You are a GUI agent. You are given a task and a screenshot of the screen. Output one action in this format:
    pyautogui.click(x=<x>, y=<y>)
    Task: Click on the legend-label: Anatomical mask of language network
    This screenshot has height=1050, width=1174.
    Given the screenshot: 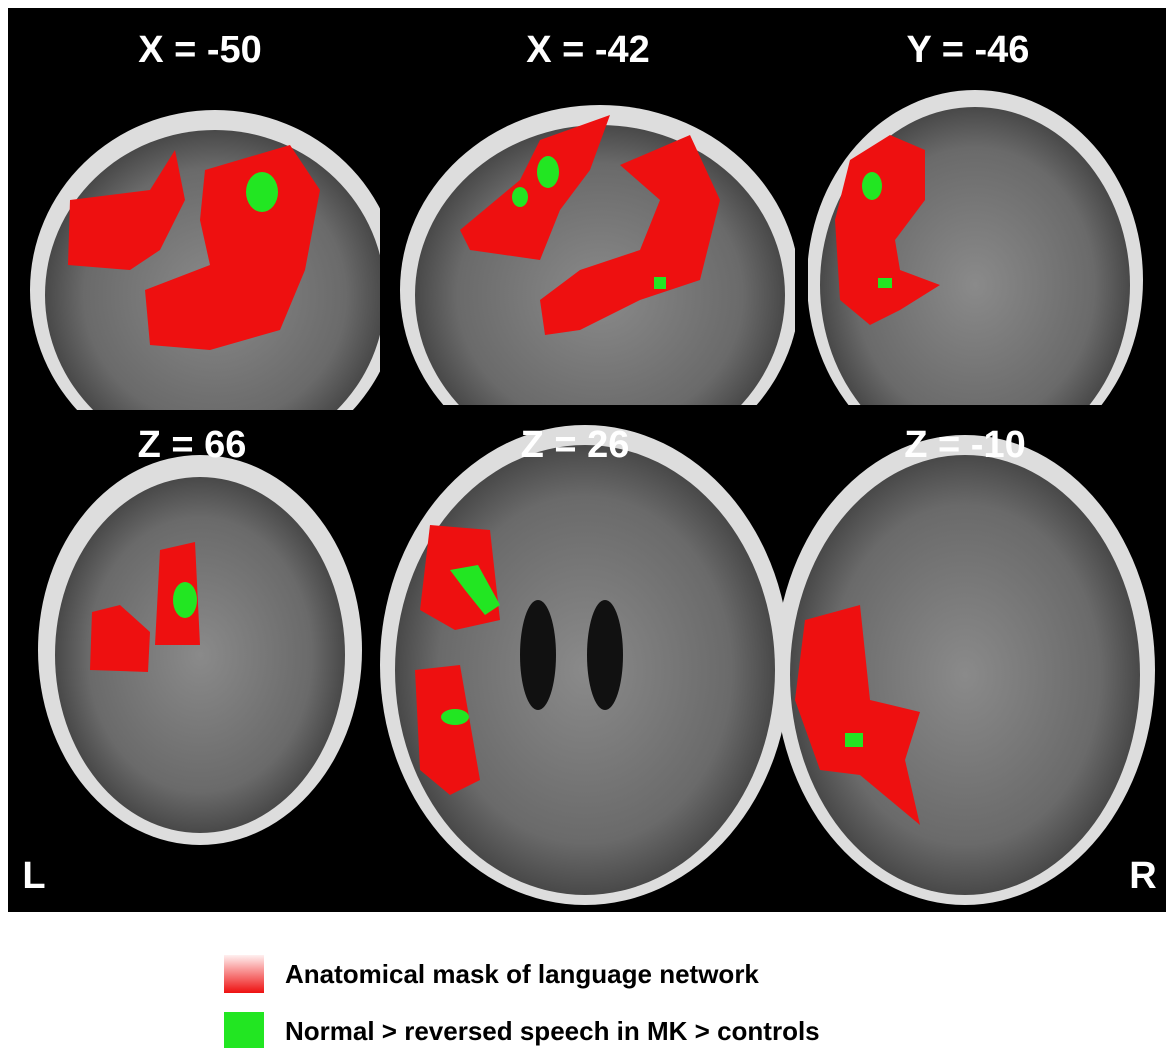 What is the action you would take?
    pyautogui.click(x=522, y=974)
    